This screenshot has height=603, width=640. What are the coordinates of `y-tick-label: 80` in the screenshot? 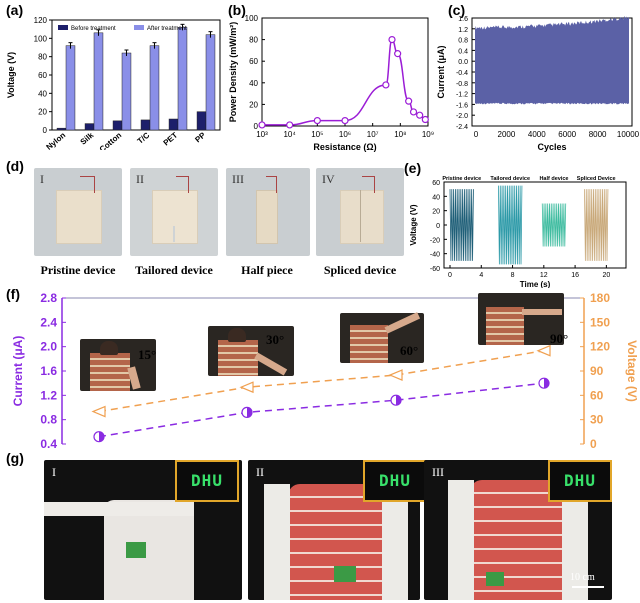 It's located at (253, 40).